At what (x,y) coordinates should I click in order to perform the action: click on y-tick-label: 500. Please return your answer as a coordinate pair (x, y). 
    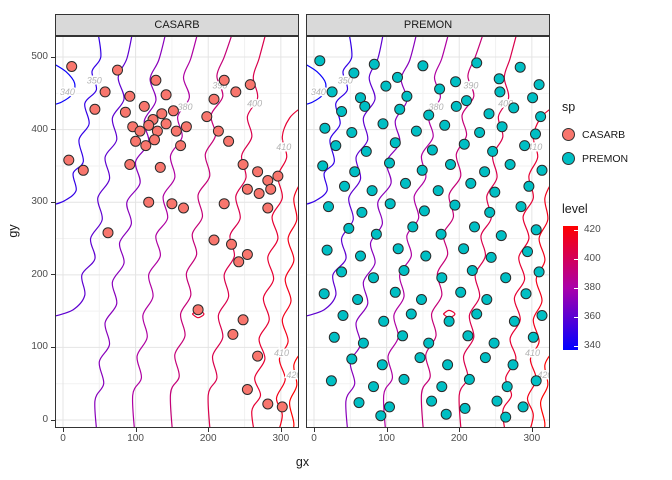
    Looking at the image, I should click on (39, 57).